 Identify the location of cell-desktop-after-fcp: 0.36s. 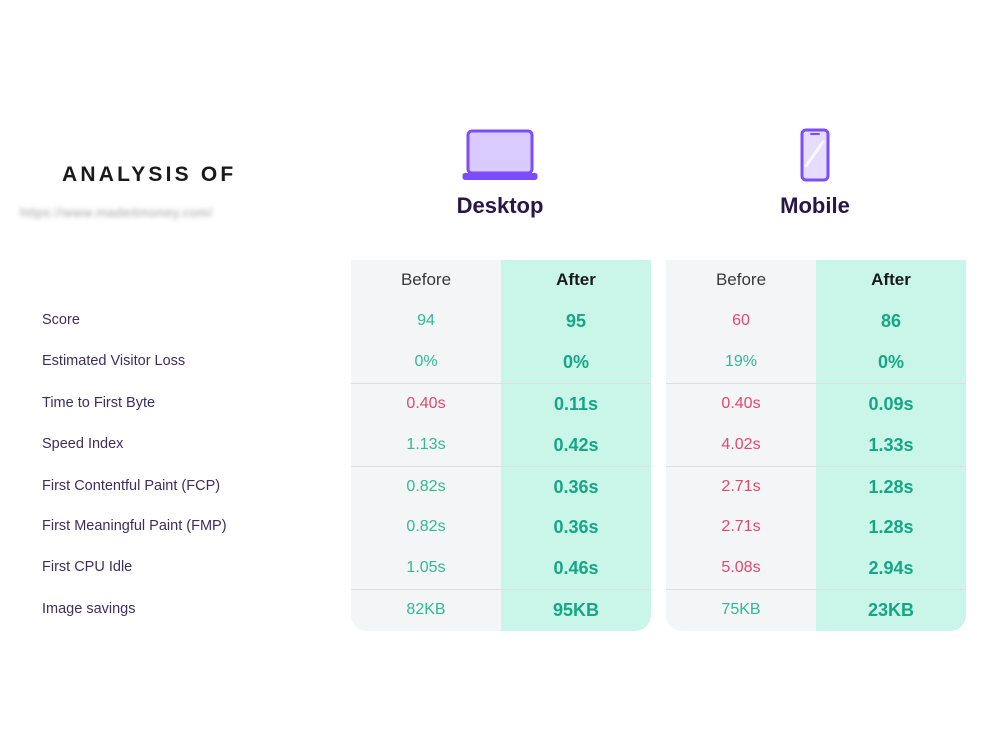
(576, 487).